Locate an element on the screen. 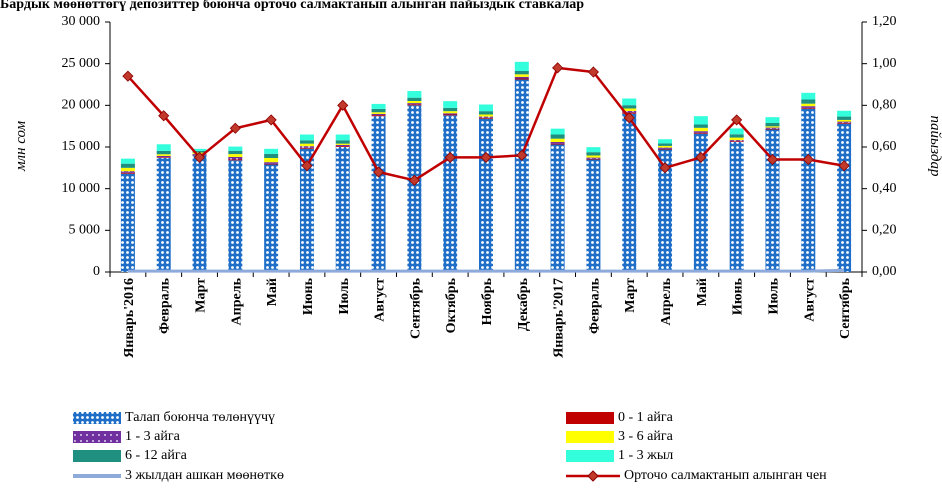  y-tick-label-right: 0,40 is located at coordinates (884, 188).